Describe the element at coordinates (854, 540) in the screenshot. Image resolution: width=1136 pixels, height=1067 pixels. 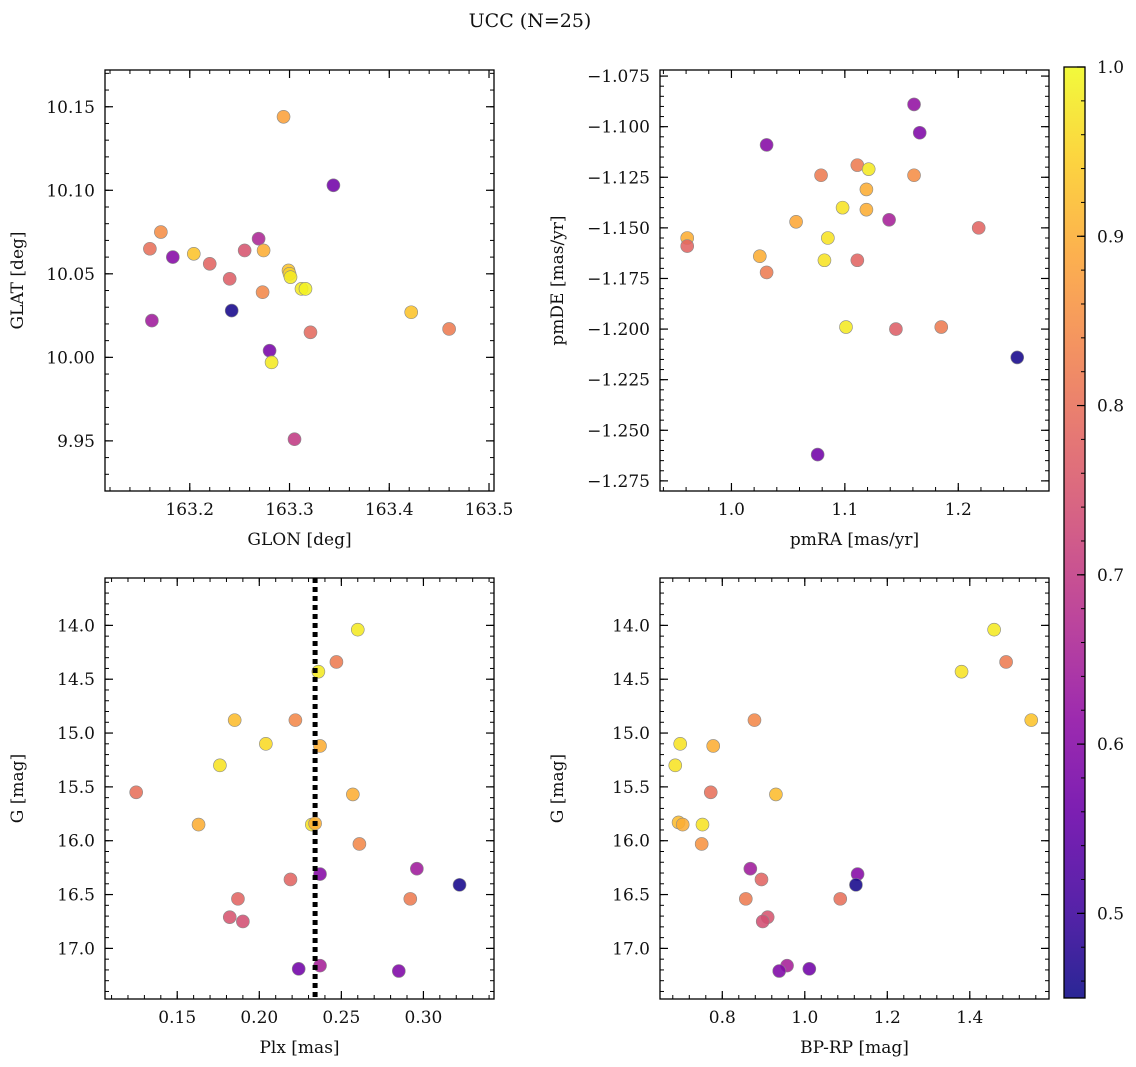
I see `x-axis-label: pmRA [mas/yr]` at that location.